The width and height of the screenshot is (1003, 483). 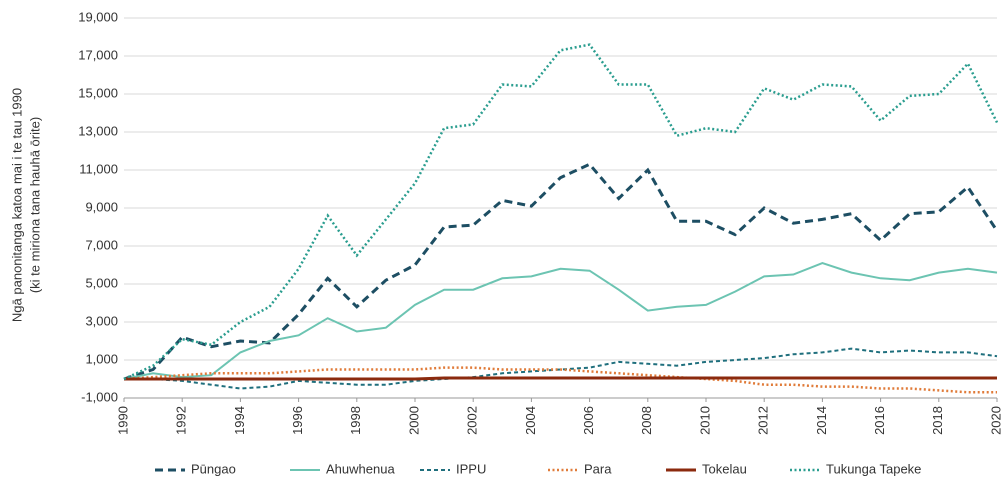 What do you see at coordinates (873, 468) in the screenshot?
I see `legend-label: Tukunga Tapeke` at bounding box center [873, 468].